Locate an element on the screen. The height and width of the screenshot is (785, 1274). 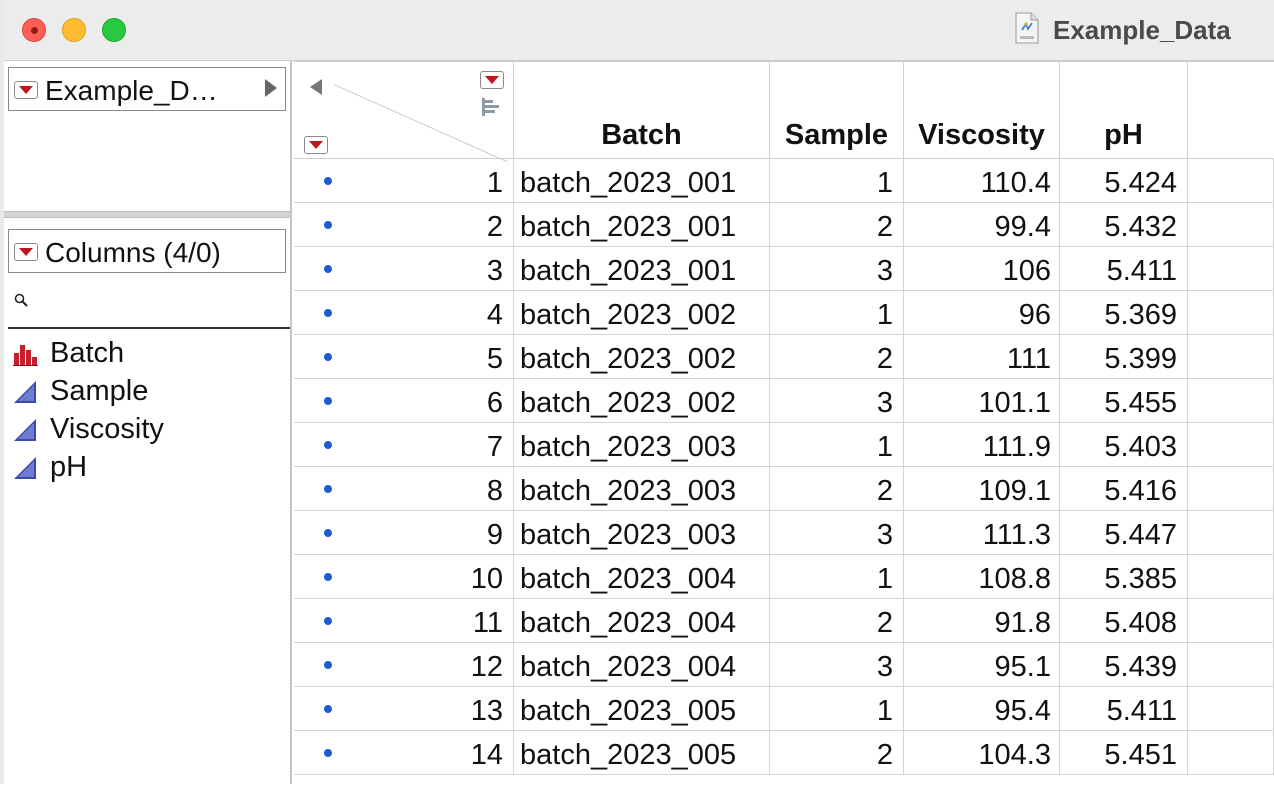
expand-arrow-icon is located at coordinates (271, 88).